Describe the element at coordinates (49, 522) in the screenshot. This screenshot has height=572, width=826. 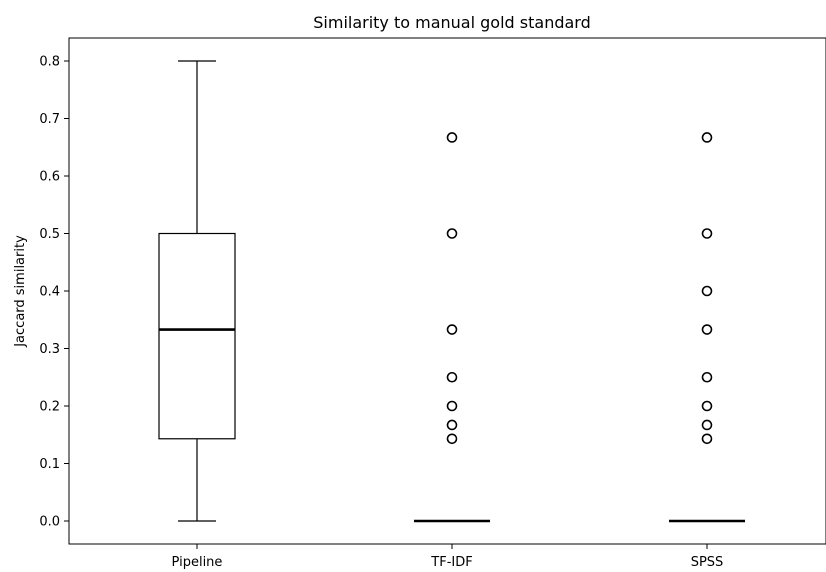
I see `y-tick-label: 0.0` at that location.